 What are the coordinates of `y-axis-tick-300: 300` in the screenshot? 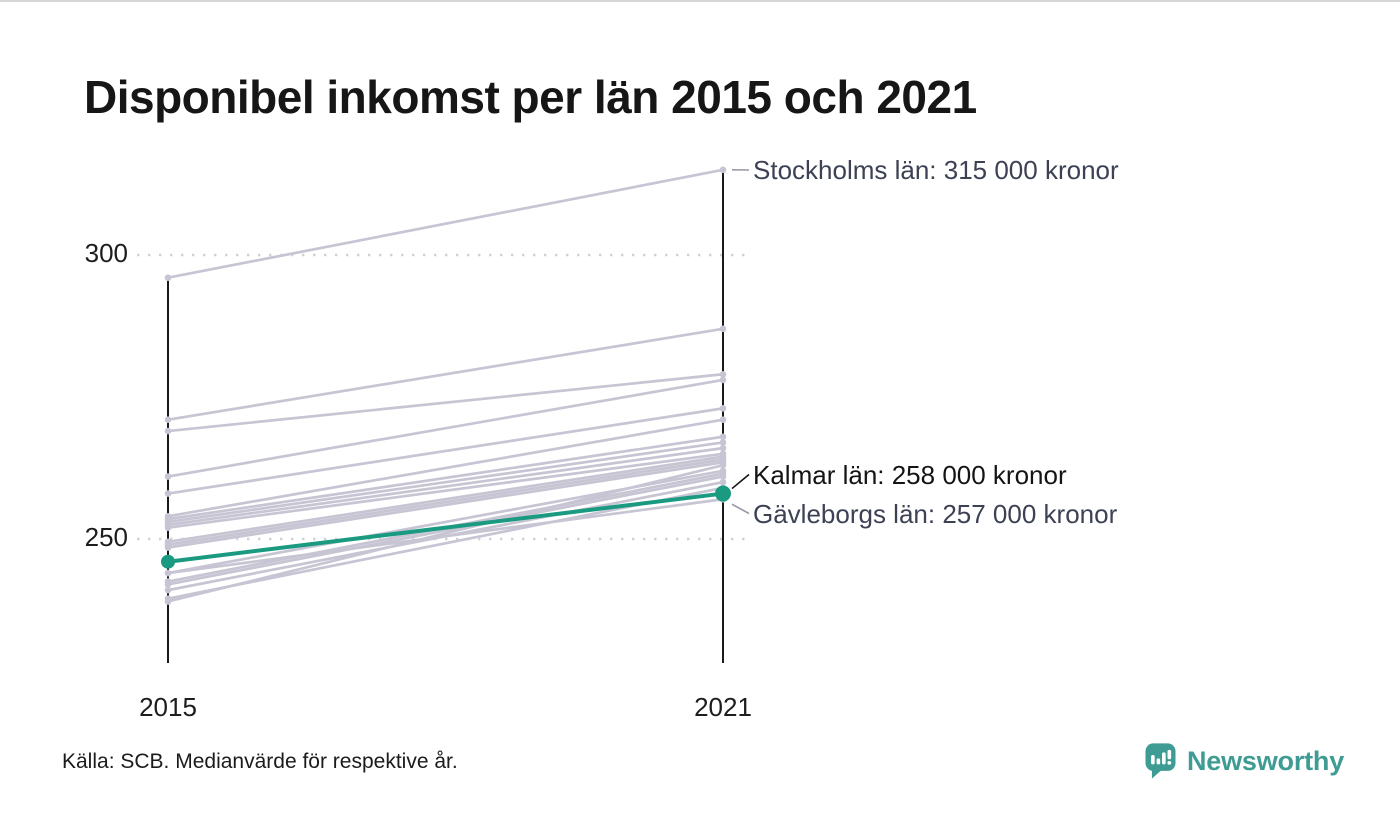 It's located at (106, 253).